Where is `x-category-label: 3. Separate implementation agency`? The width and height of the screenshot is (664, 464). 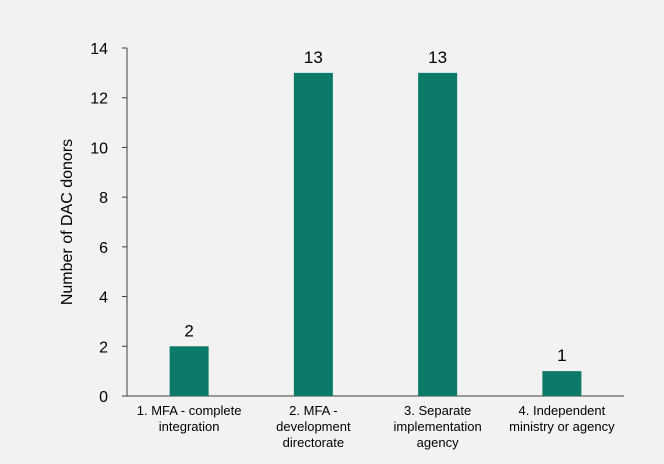
x-category-label: 3. Separate implementation agency is located at coordinates (438, 426).